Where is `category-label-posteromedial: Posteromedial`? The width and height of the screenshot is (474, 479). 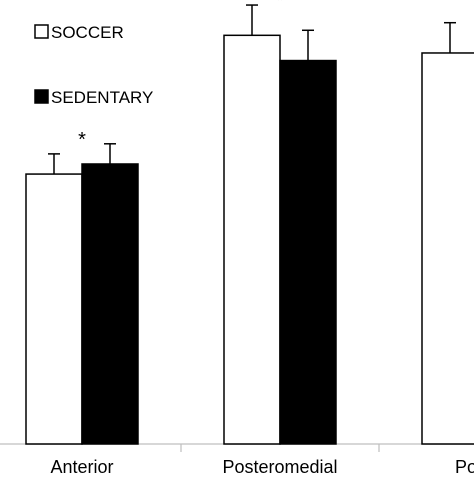
category-label-posteromedial: Posteromedial is located at coordinates (279, 465).